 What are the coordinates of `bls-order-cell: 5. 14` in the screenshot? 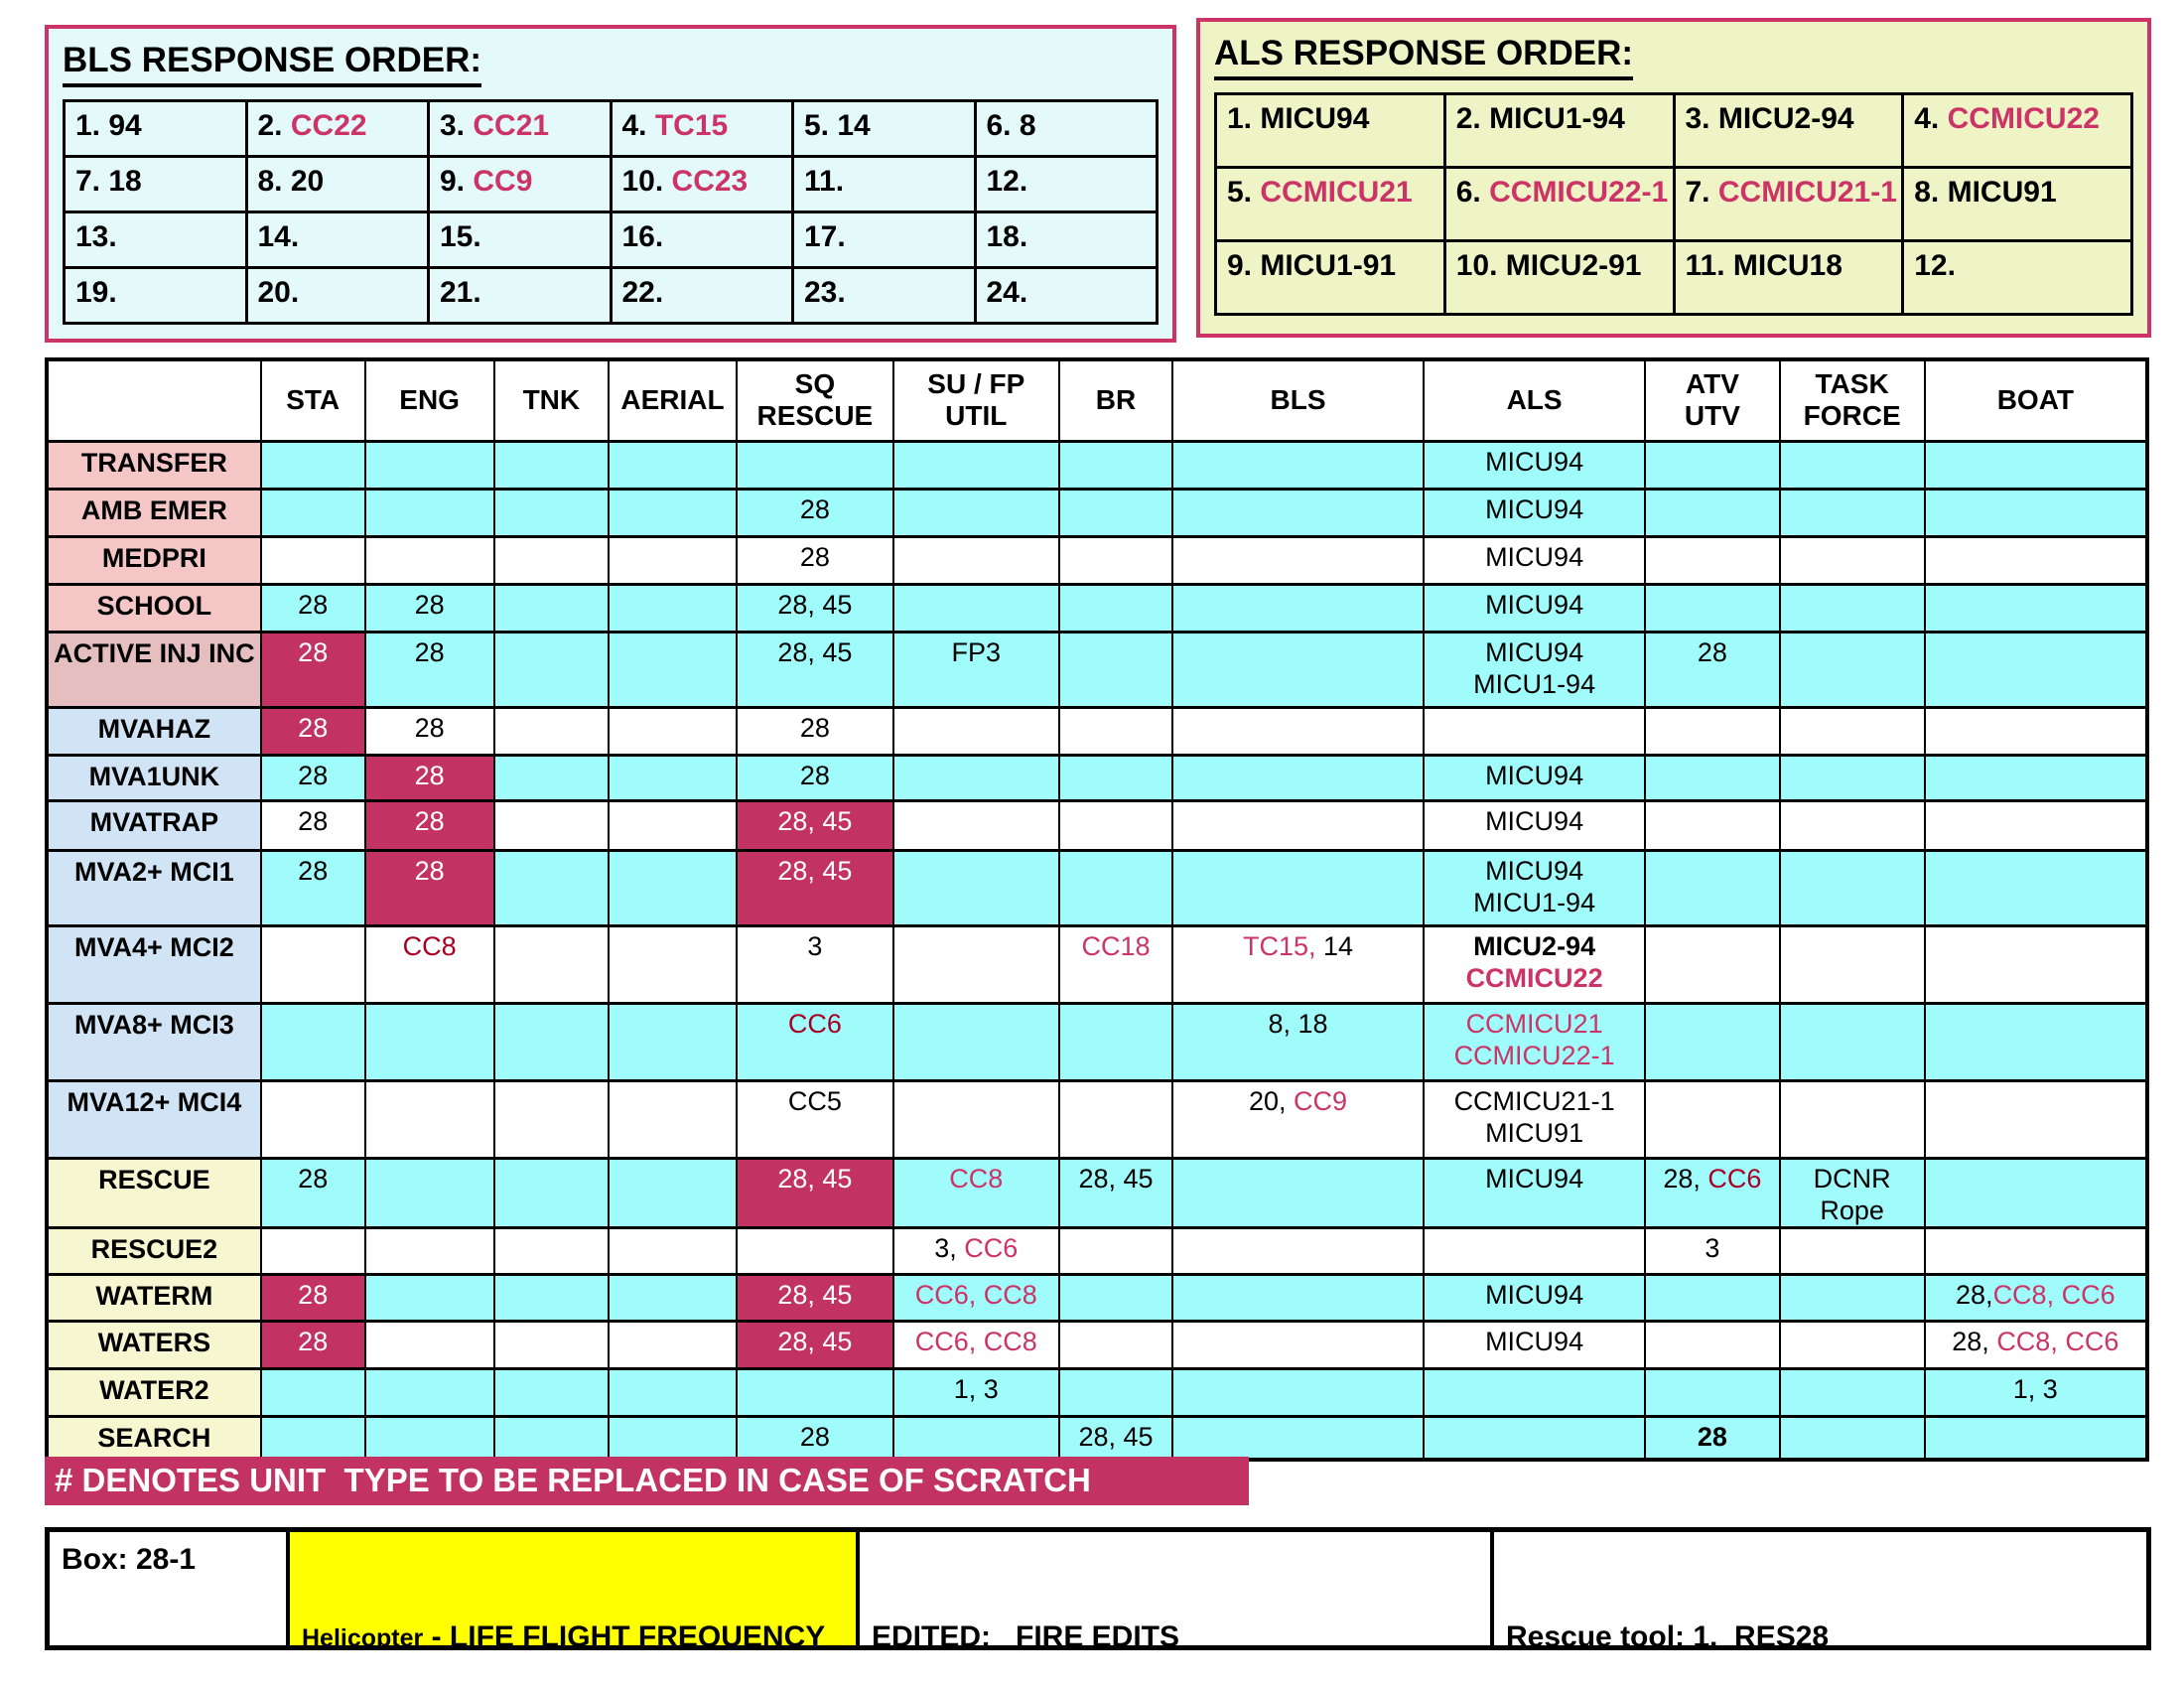 It's located at (885, 130).